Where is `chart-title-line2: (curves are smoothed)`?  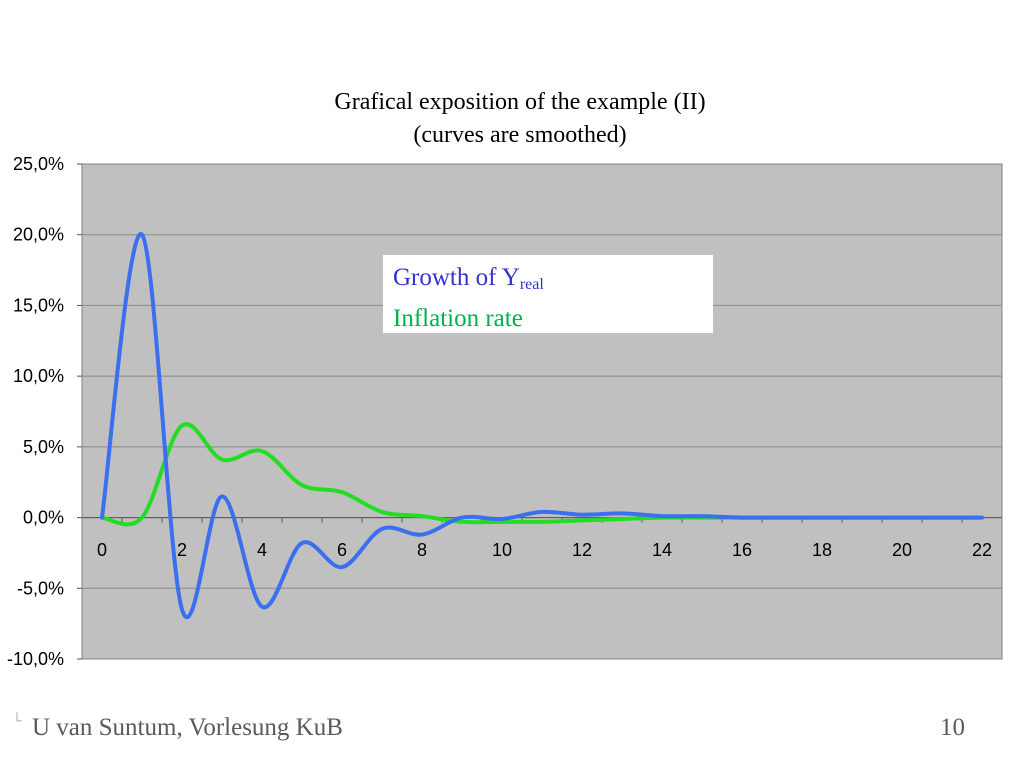
chart-title-line2: (curves are smoothed) is located at coordinates (520, 135).